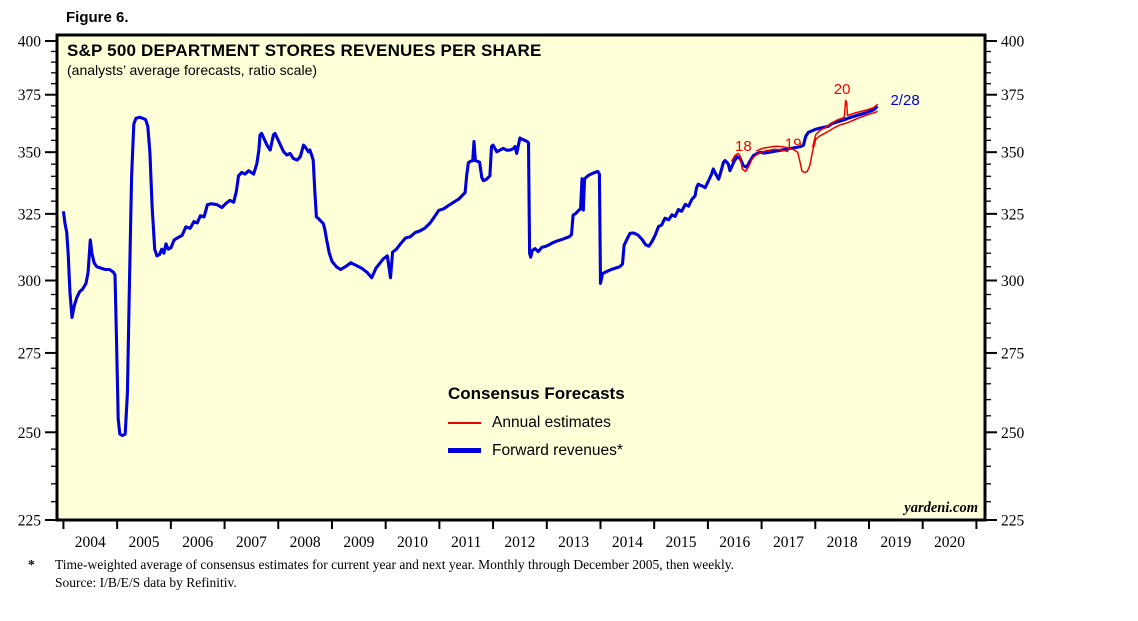 Image resolution: width=1138 pixels, height=621 pixels. I want to click on figure-label: Figure 6., so click(97, 17).